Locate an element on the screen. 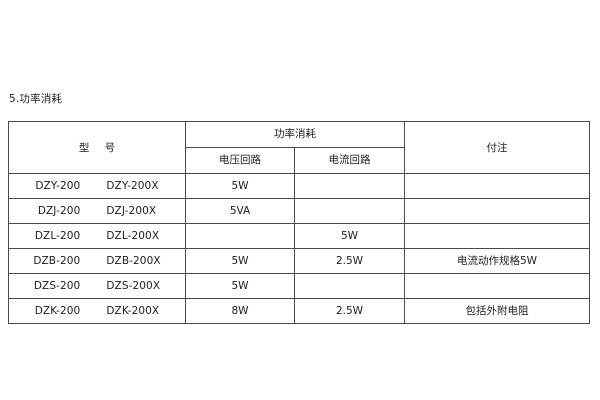  model-code-variant: DZJ-200X is located at coordinates (131, 211).